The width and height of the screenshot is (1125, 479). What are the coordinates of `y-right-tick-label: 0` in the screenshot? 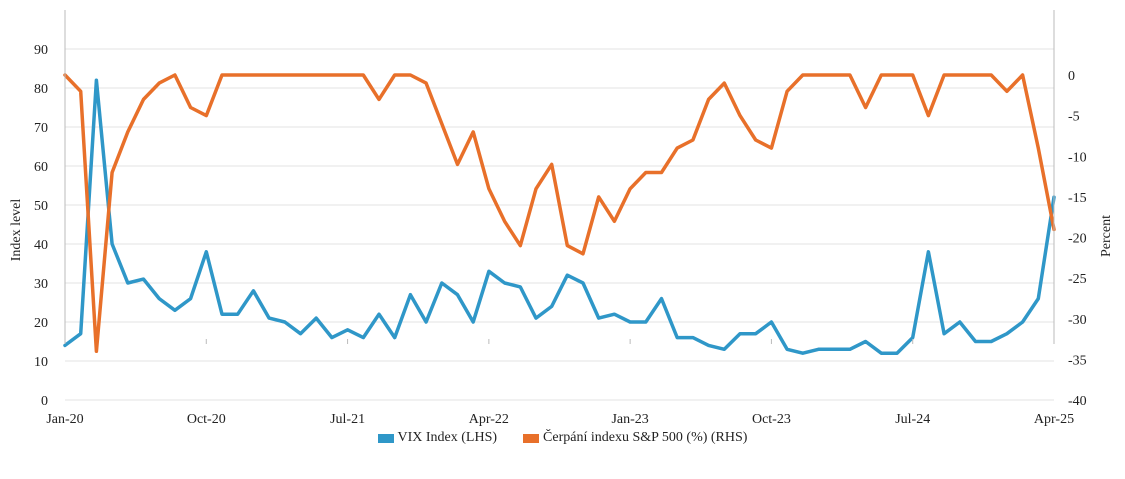 It's located at (1071, 76).